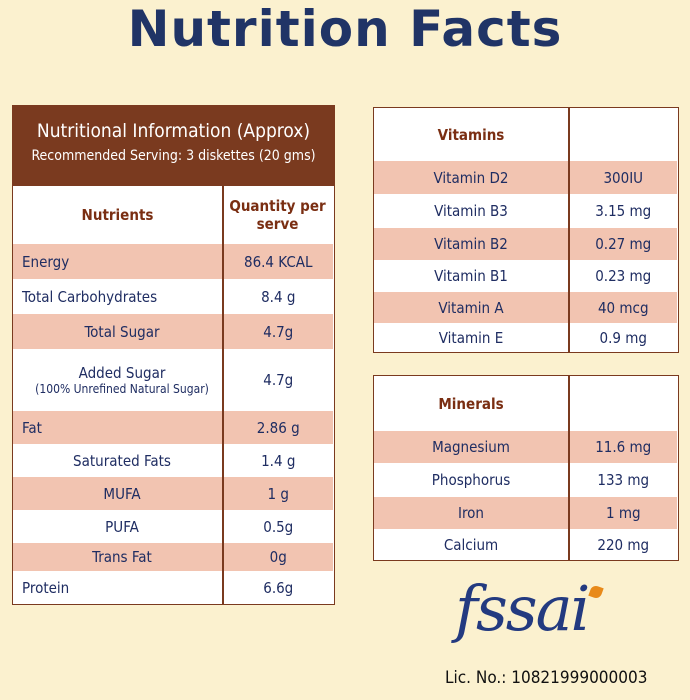 The image size is (690, 700). What do you see at coordinates (471, 134) in the screenshot?
I see `table-title: Vitamins` at bounding box center [471, 134].